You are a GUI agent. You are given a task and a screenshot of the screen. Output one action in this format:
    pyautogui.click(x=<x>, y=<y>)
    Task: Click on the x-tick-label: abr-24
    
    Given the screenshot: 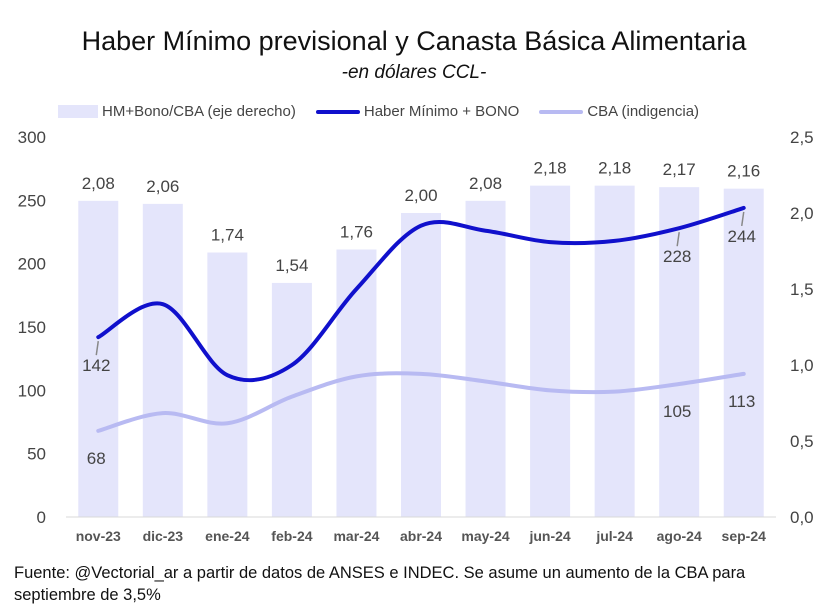 What is the action you would take?
    pyautogui.click(x=421, y=536)
    